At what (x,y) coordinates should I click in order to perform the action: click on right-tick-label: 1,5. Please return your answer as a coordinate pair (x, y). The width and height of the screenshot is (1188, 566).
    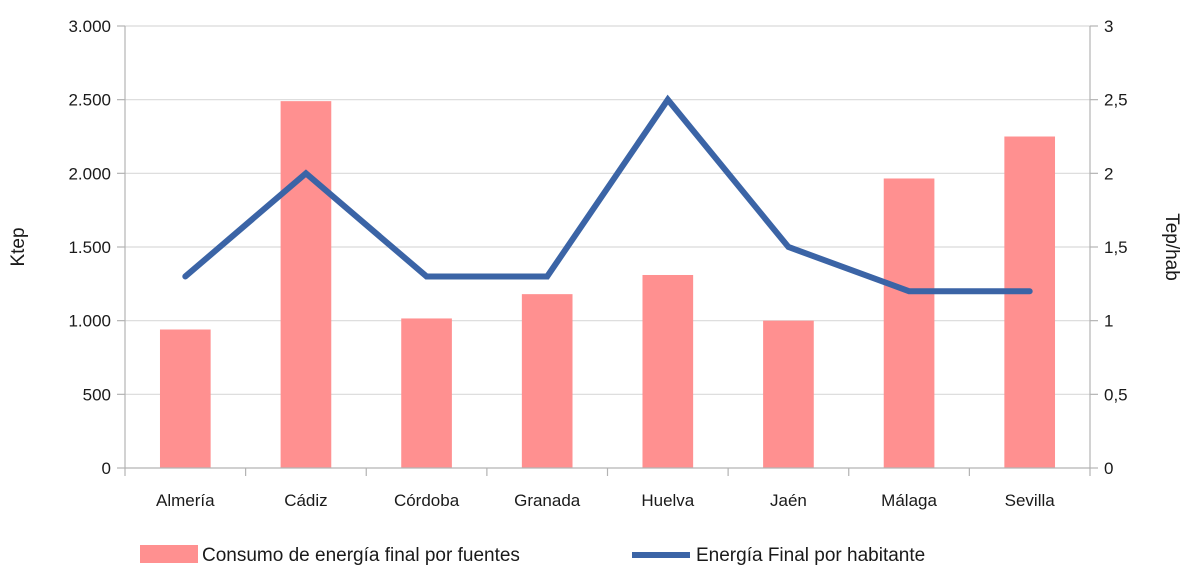
    Looking at the image, I should click on (1116, 247).